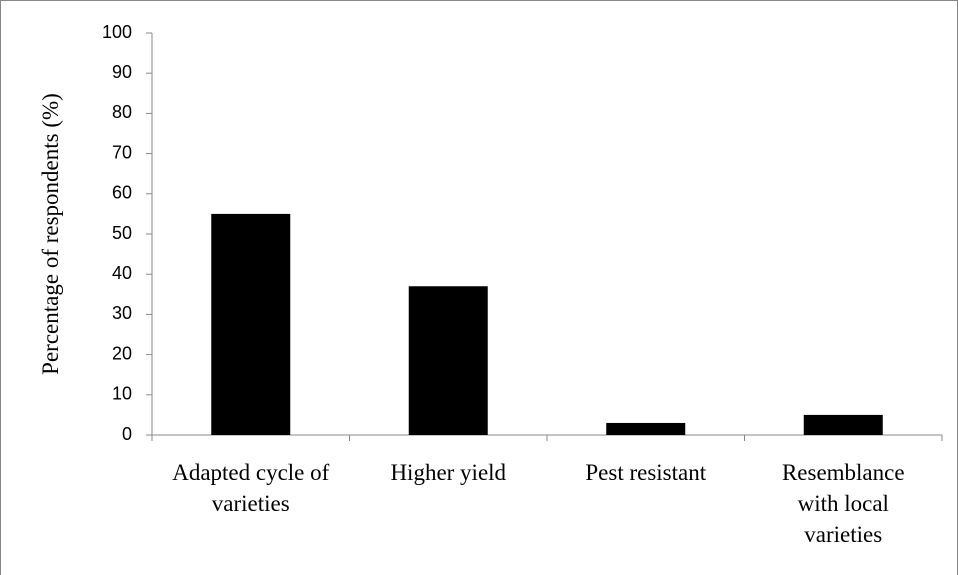 The height and width of the screenshot is (575, 958). What do you see at coordinates (122, 112) in the screenshot?
I see `y-tick-label: 80` at bounding box center [122, 112].